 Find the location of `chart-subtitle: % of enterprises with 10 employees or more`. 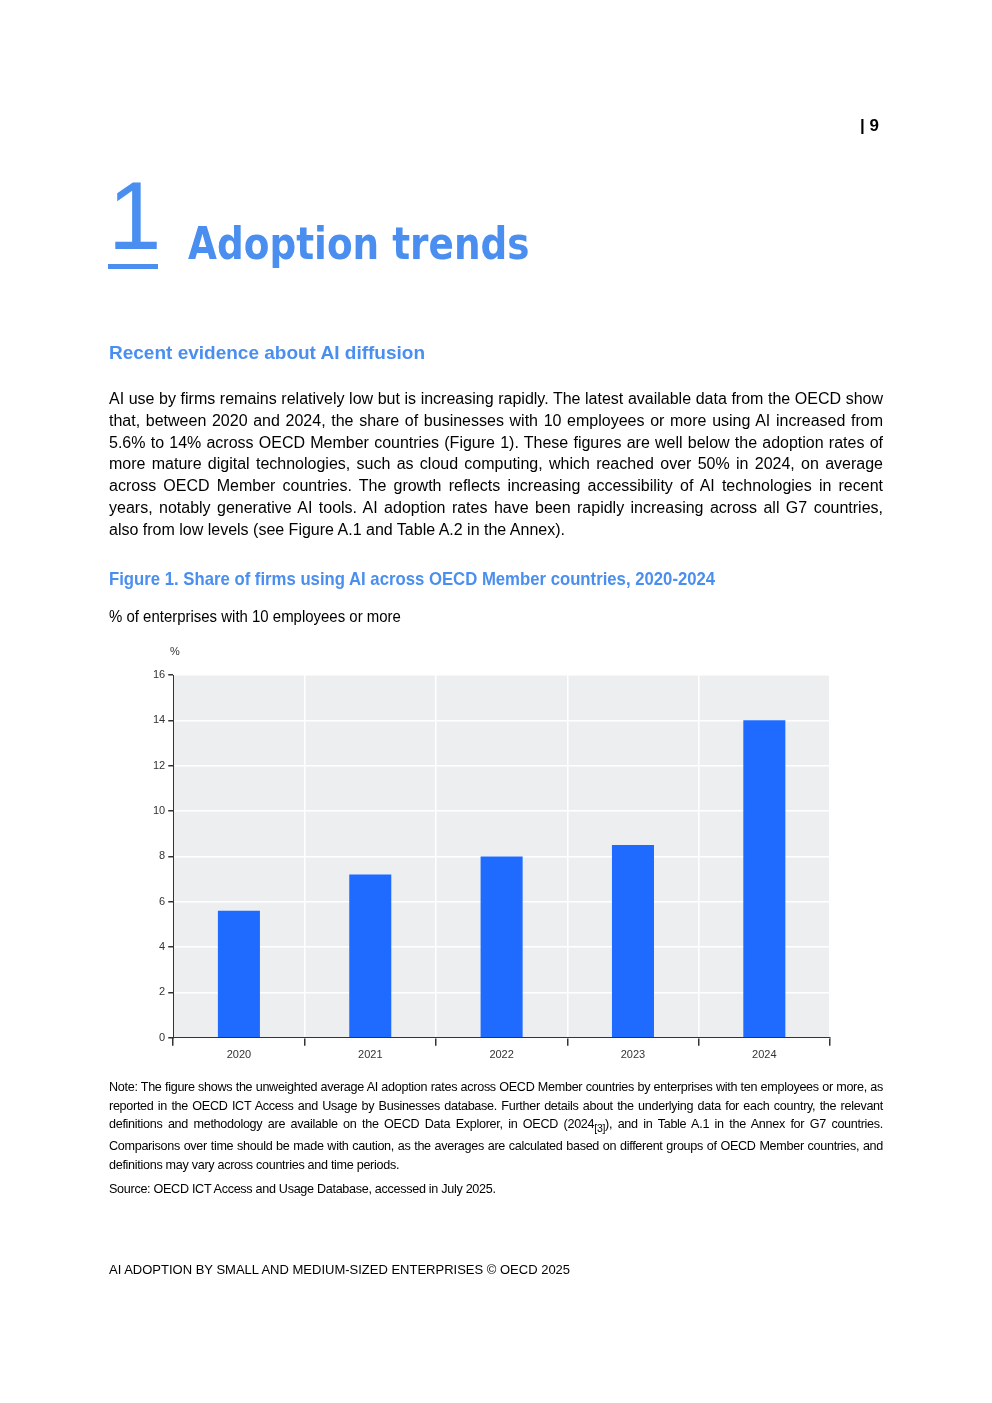

chart-subtitle: % of enterprises with 10 employees or more is located at coordinates (255, 617).